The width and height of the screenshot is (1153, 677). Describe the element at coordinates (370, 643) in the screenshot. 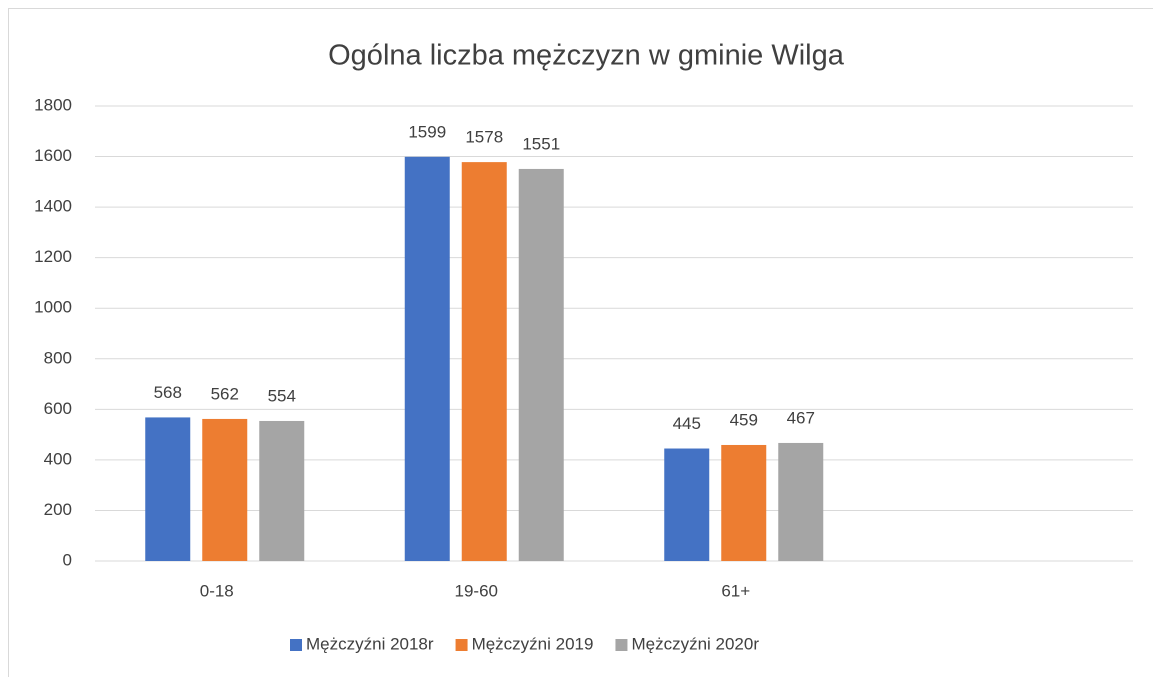

I see `legend-label: Mężczyźni 2018r` at that location.